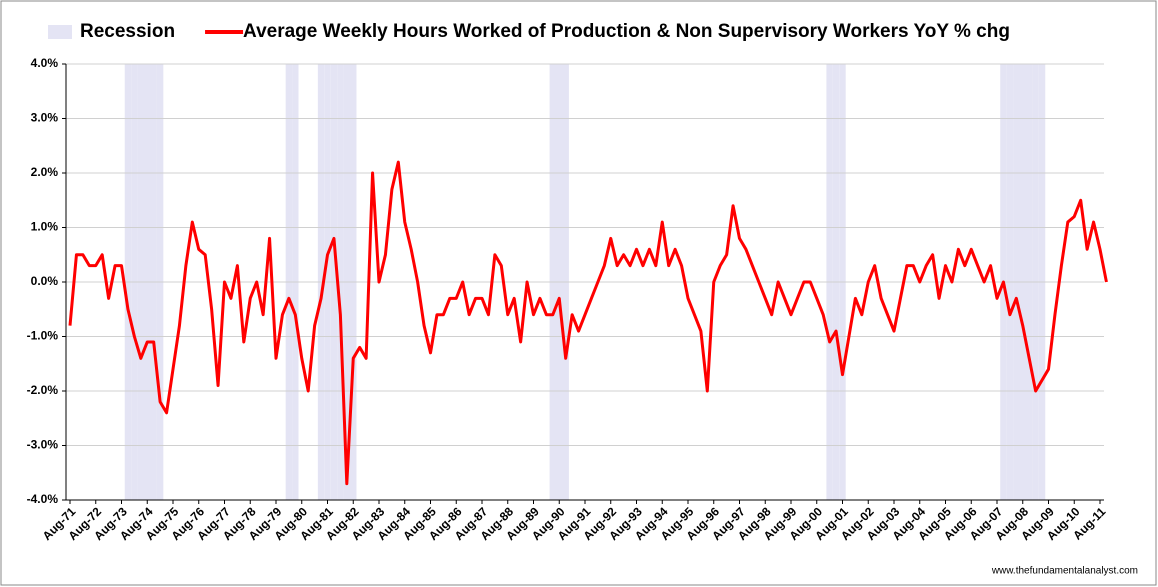 Image resolution: width=1158 pixels, height=587 pixels. Describe the element at coordinates (127, 31) in the screenshot. I see `legend-label: Recession` at that location.